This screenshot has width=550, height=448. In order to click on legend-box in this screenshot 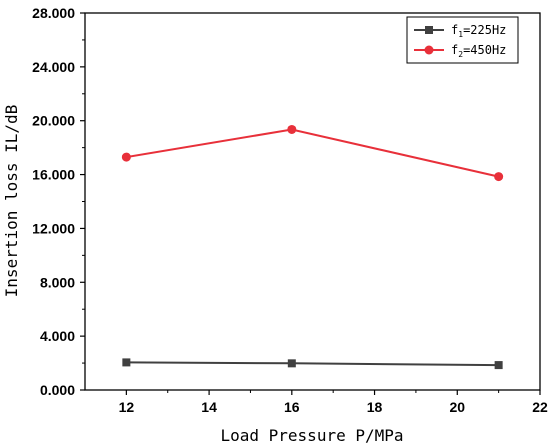, I will do `click(462, 40)`.